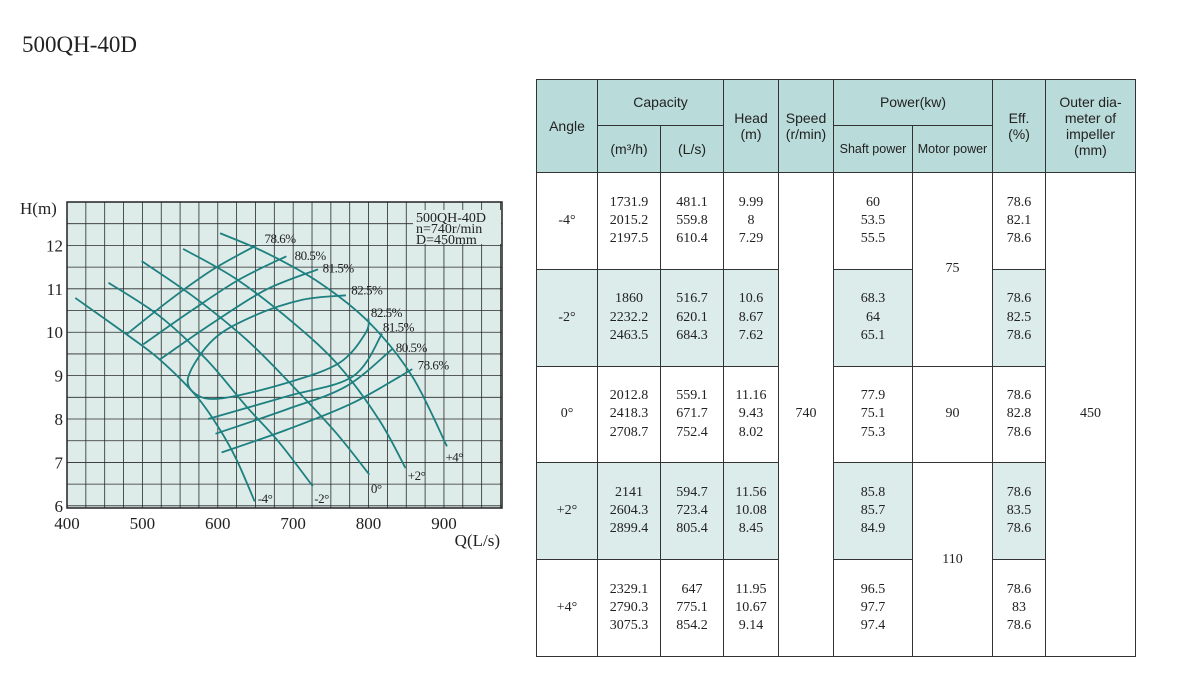 Image resolution: width=1201 pixels, height=681 pixels. Describe the element at coordinates (692, 238) in the screenshot. I see `capacity-ls-cell-value: 610.4` at that location.